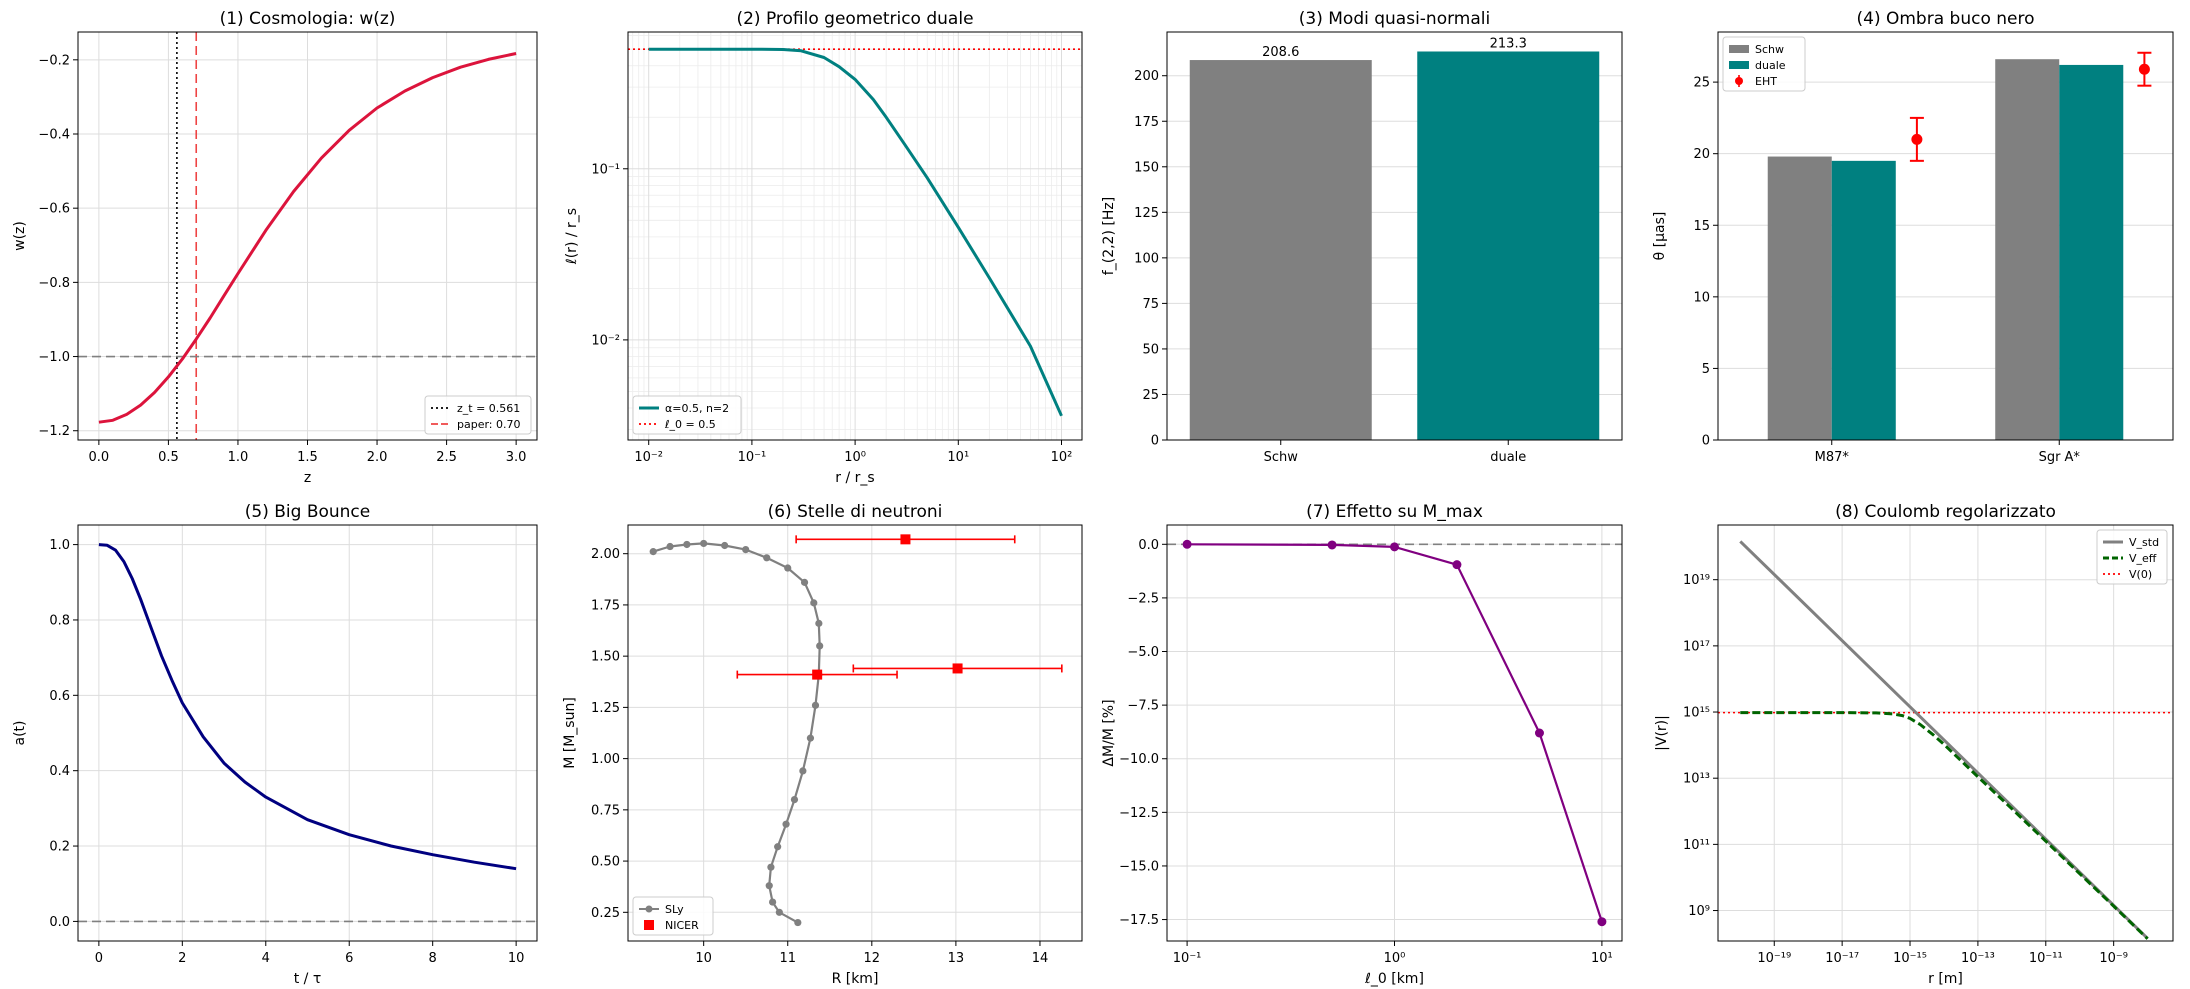 This screenshot has height=989, width=2190. I want to click on y-axis-label: |V(r)|, so click(1662, 733).